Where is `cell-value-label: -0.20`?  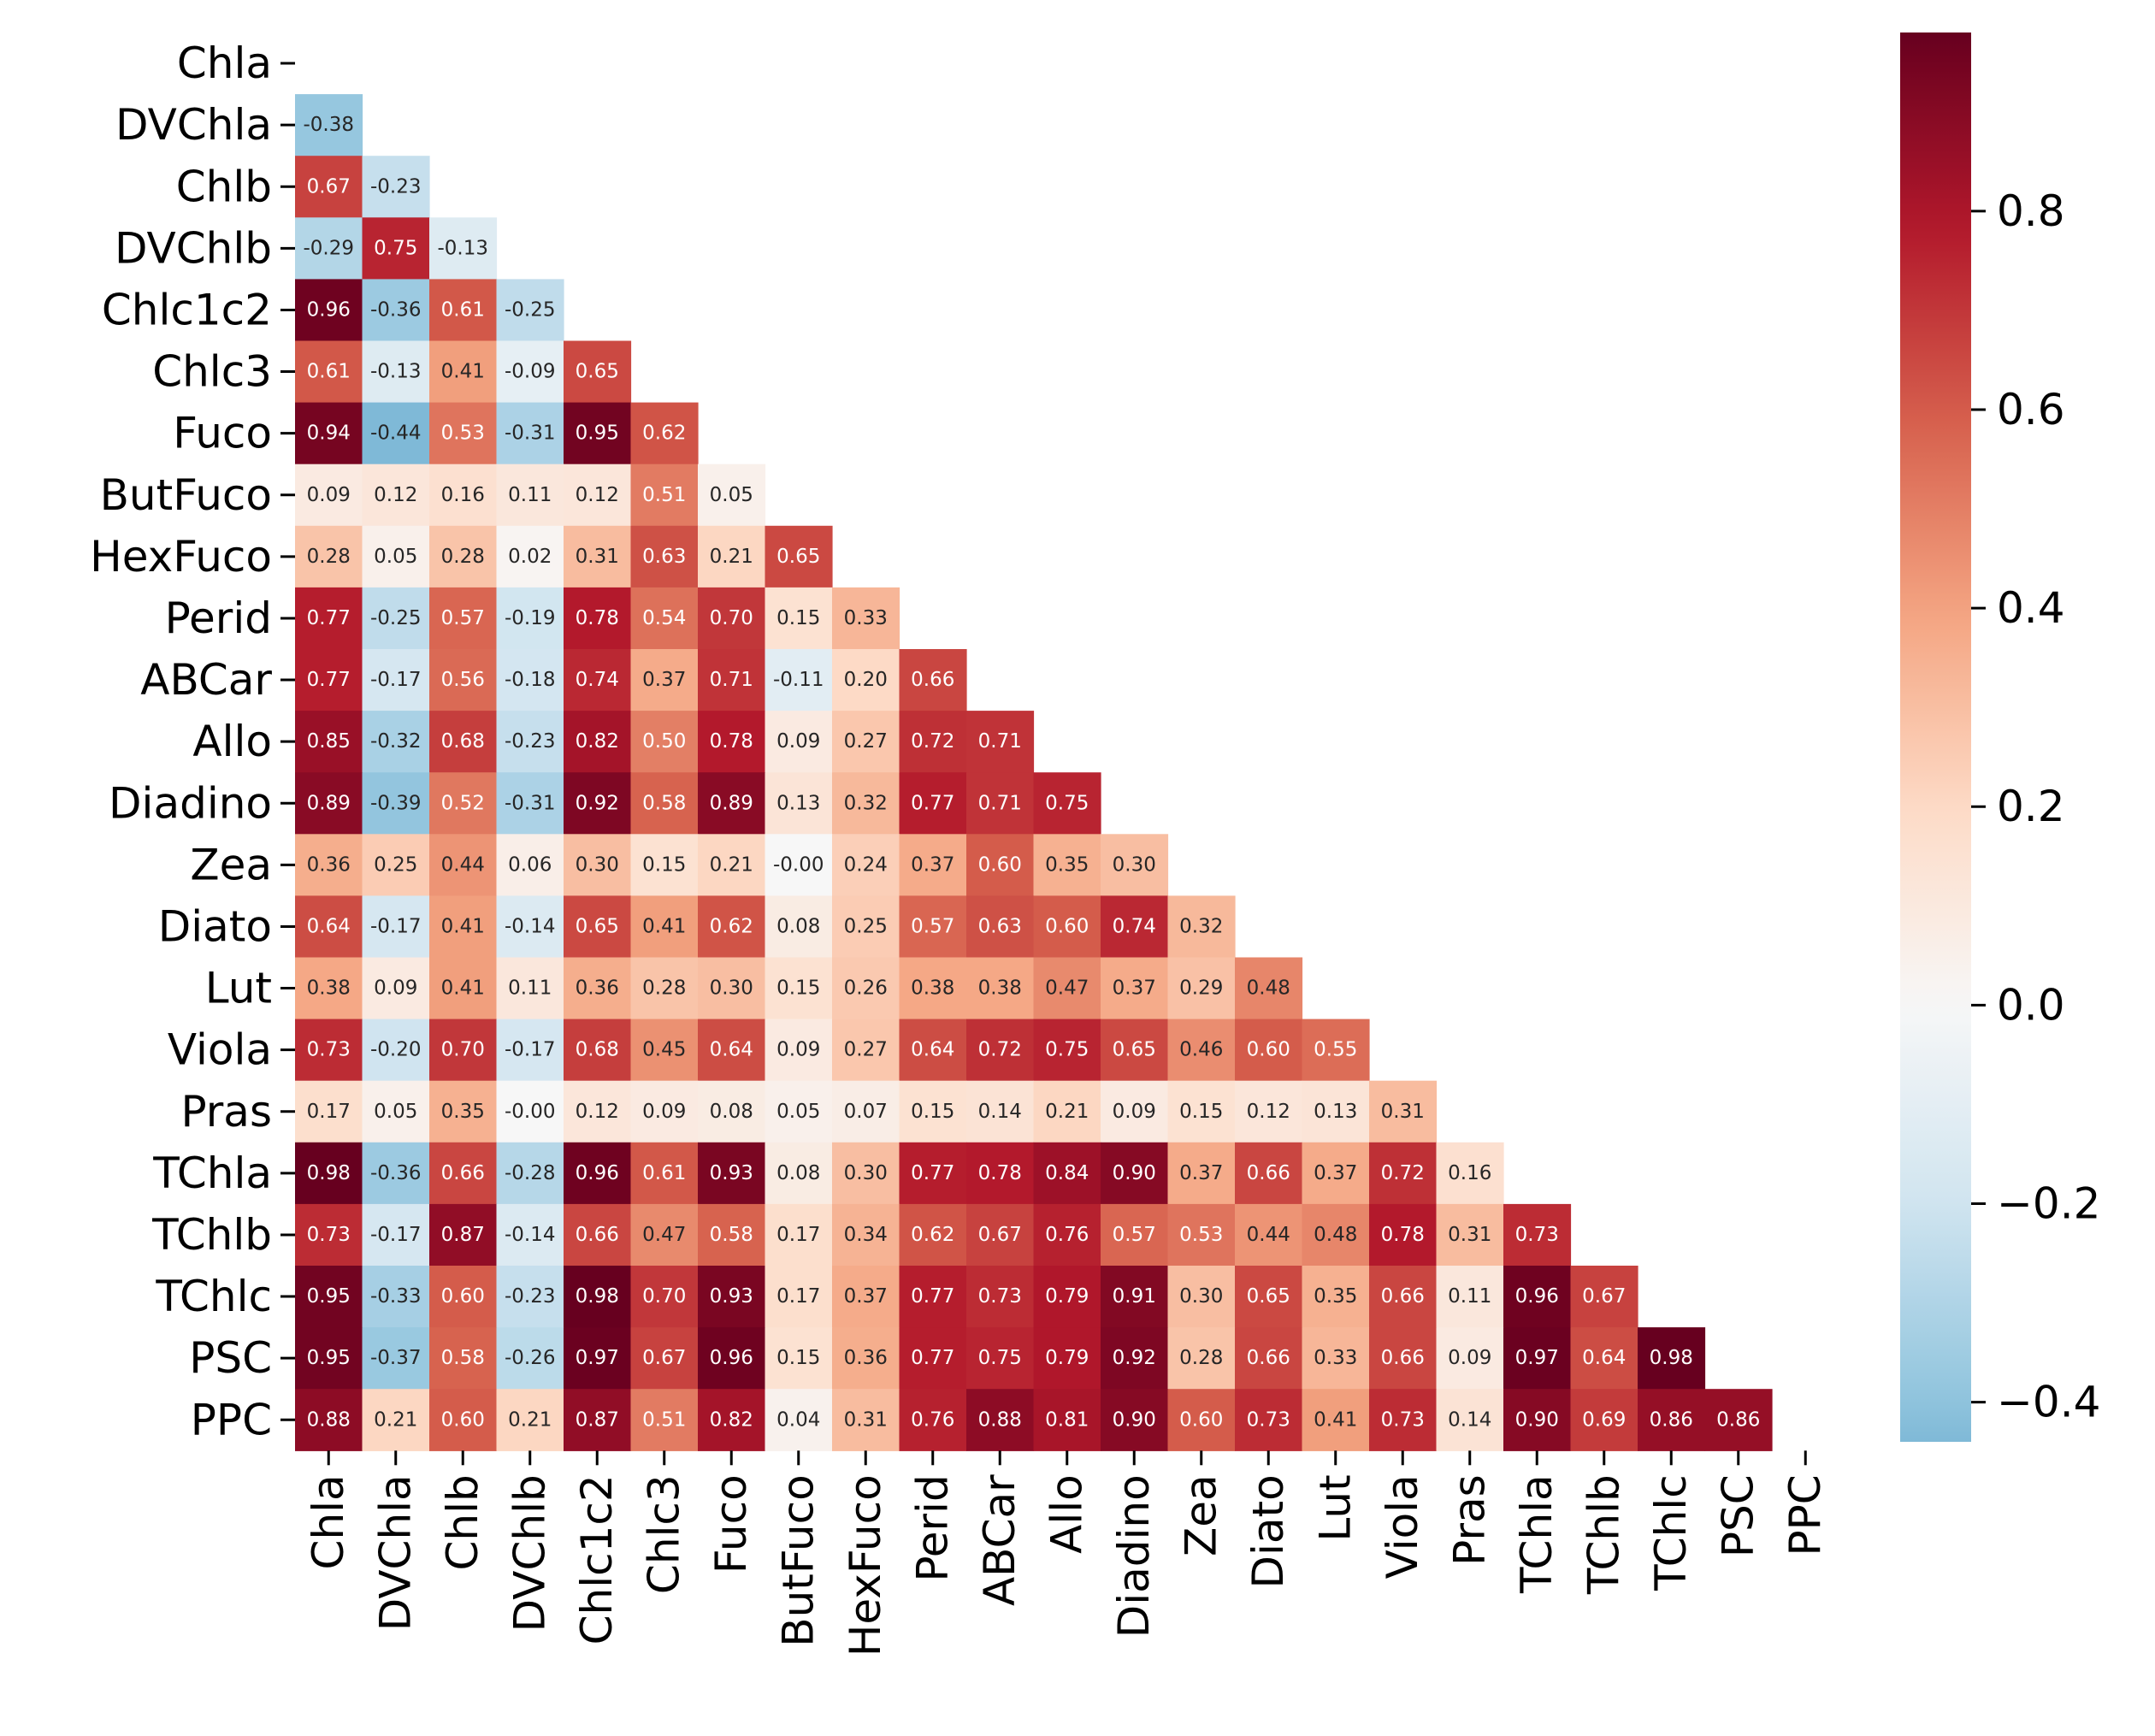
cell-value-label: -0.20 is located at coordinates (396, 1050).